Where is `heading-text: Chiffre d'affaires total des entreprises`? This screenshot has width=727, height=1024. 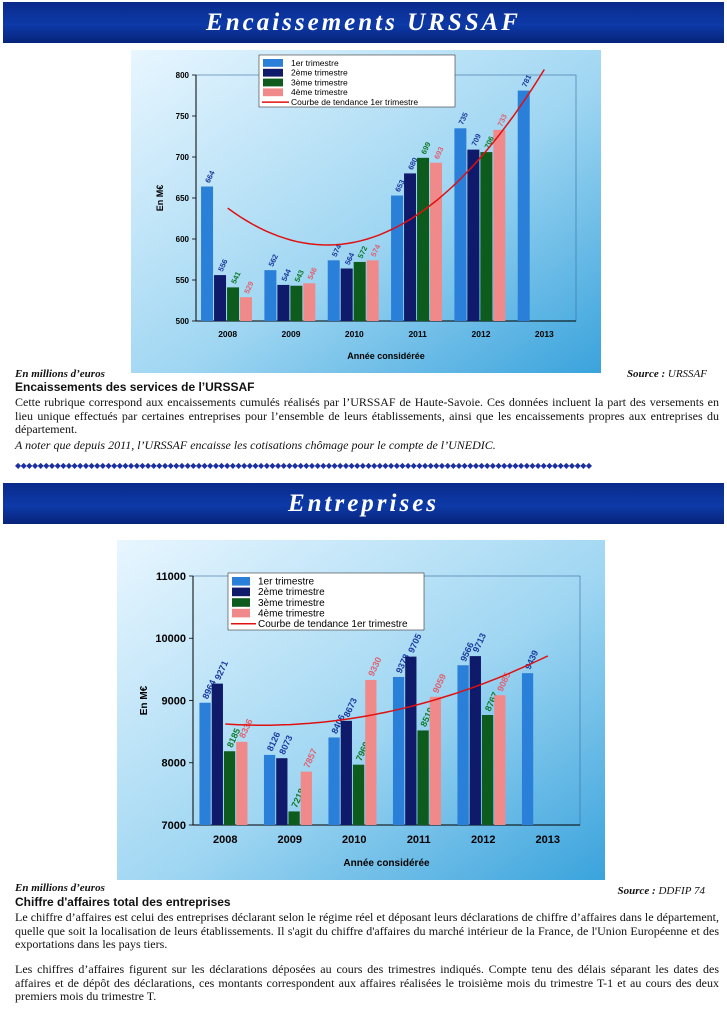
heading-text: Chiffre d'affaires total des entreprises is located at coordinates (123, 902).